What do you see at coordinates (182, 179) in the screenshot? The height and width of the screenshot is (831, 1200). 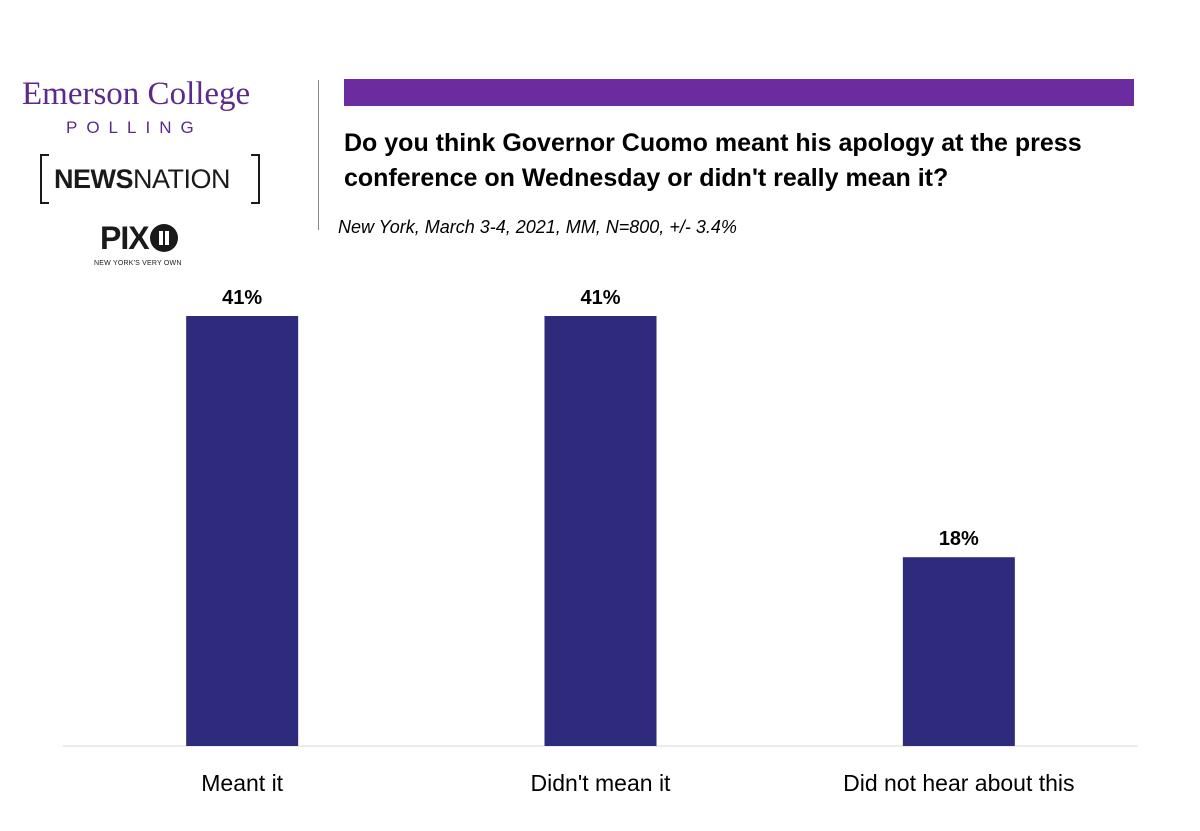 I see `newsnation-logo-light: NATION` at bounding box center [182, 179].